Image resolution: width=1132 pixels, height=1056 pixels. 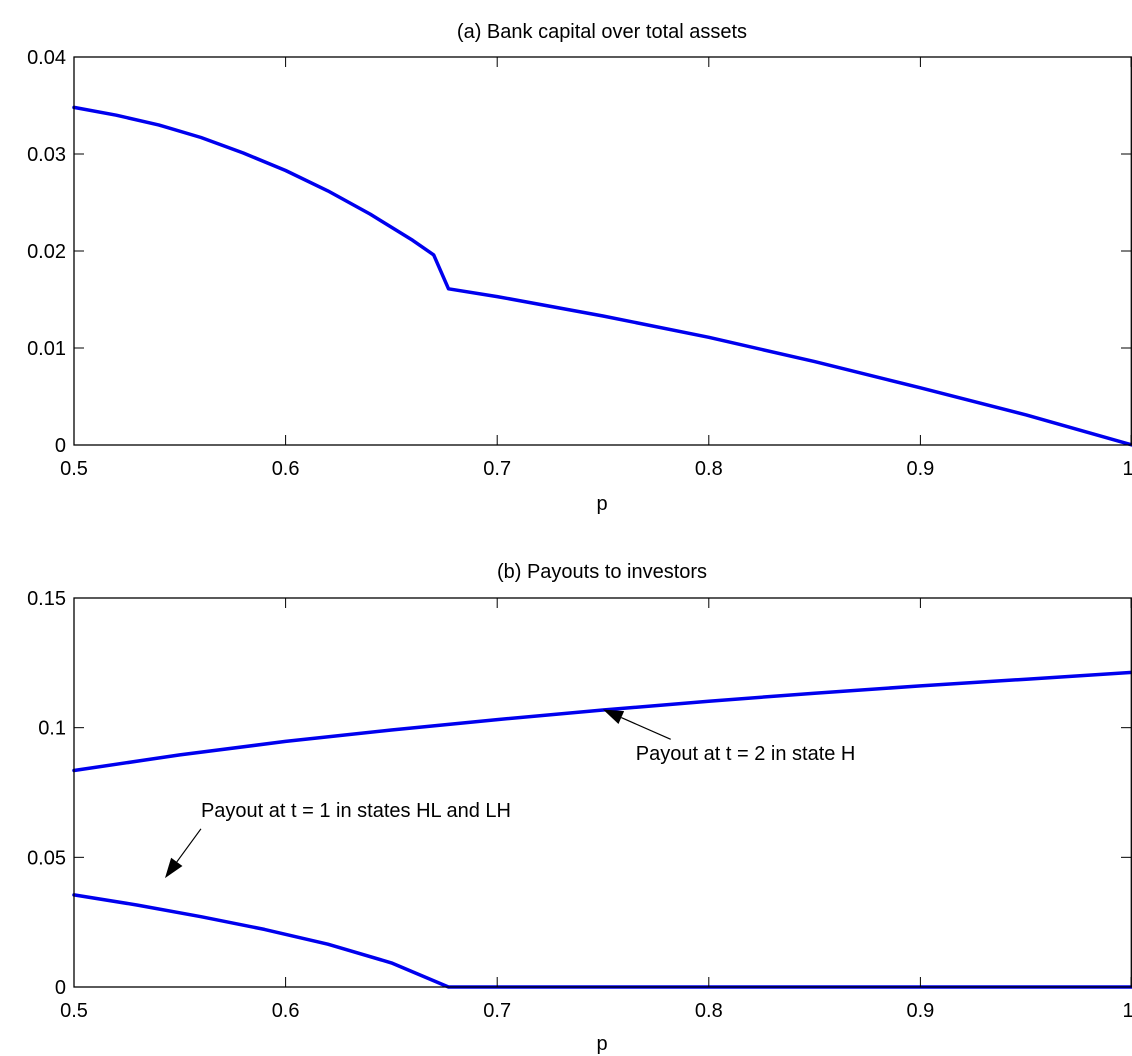 I want to click on y-tick-label: 0.03, so click(x=46, y=155).